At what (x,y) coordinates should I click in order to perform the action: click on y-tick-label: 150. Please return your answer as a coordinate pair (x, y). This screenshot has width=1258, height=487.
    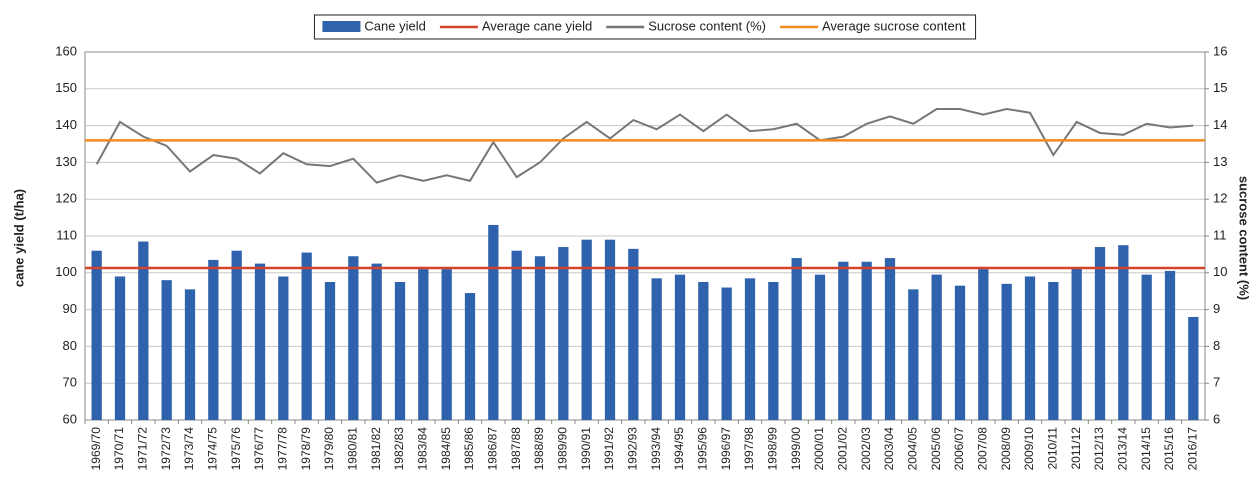
    Looking at the image, I should click on (66, 87).